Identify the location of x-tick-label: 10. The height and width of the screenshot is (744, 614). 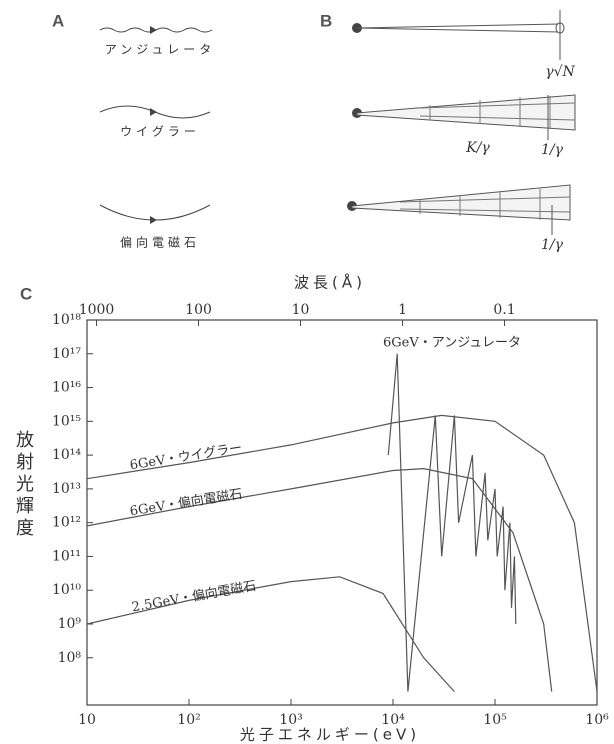
(87, 720).